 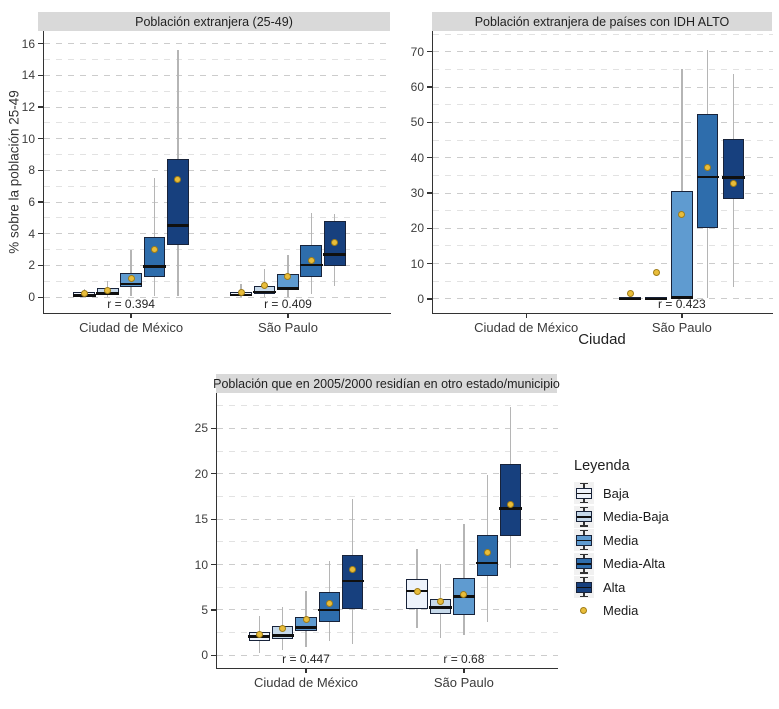 I want to click on legend-item-label: Alta, so click(x=614, y=587).